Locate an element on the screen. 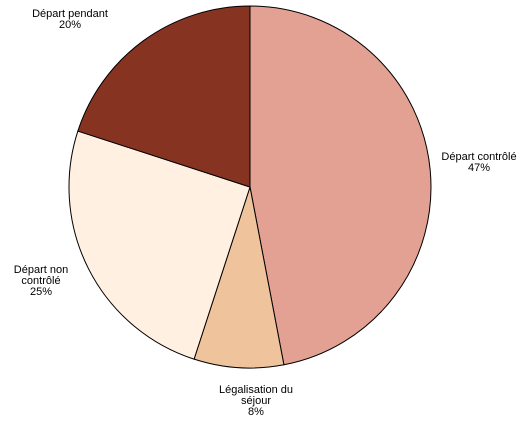 This screenshot has width=527, height=428. pie-label-percent: 8% is located at coordinates (256, 412).